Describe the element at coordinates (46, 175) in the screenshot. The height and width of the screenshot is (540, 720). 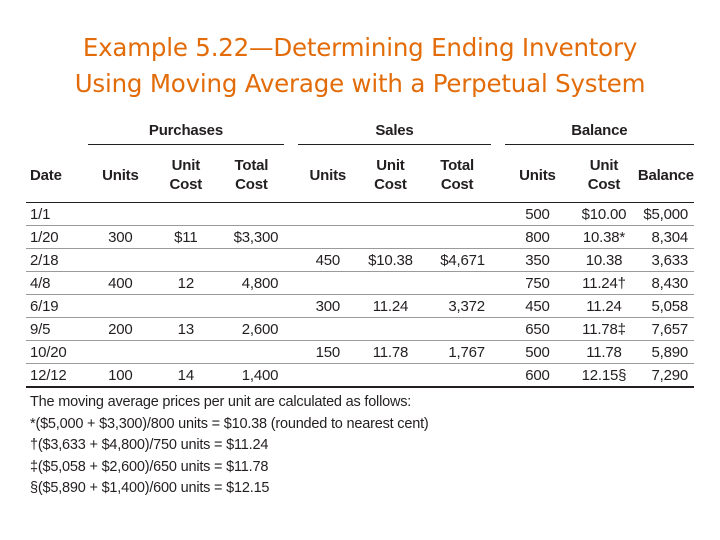
I see `col-date: Date` at that location.